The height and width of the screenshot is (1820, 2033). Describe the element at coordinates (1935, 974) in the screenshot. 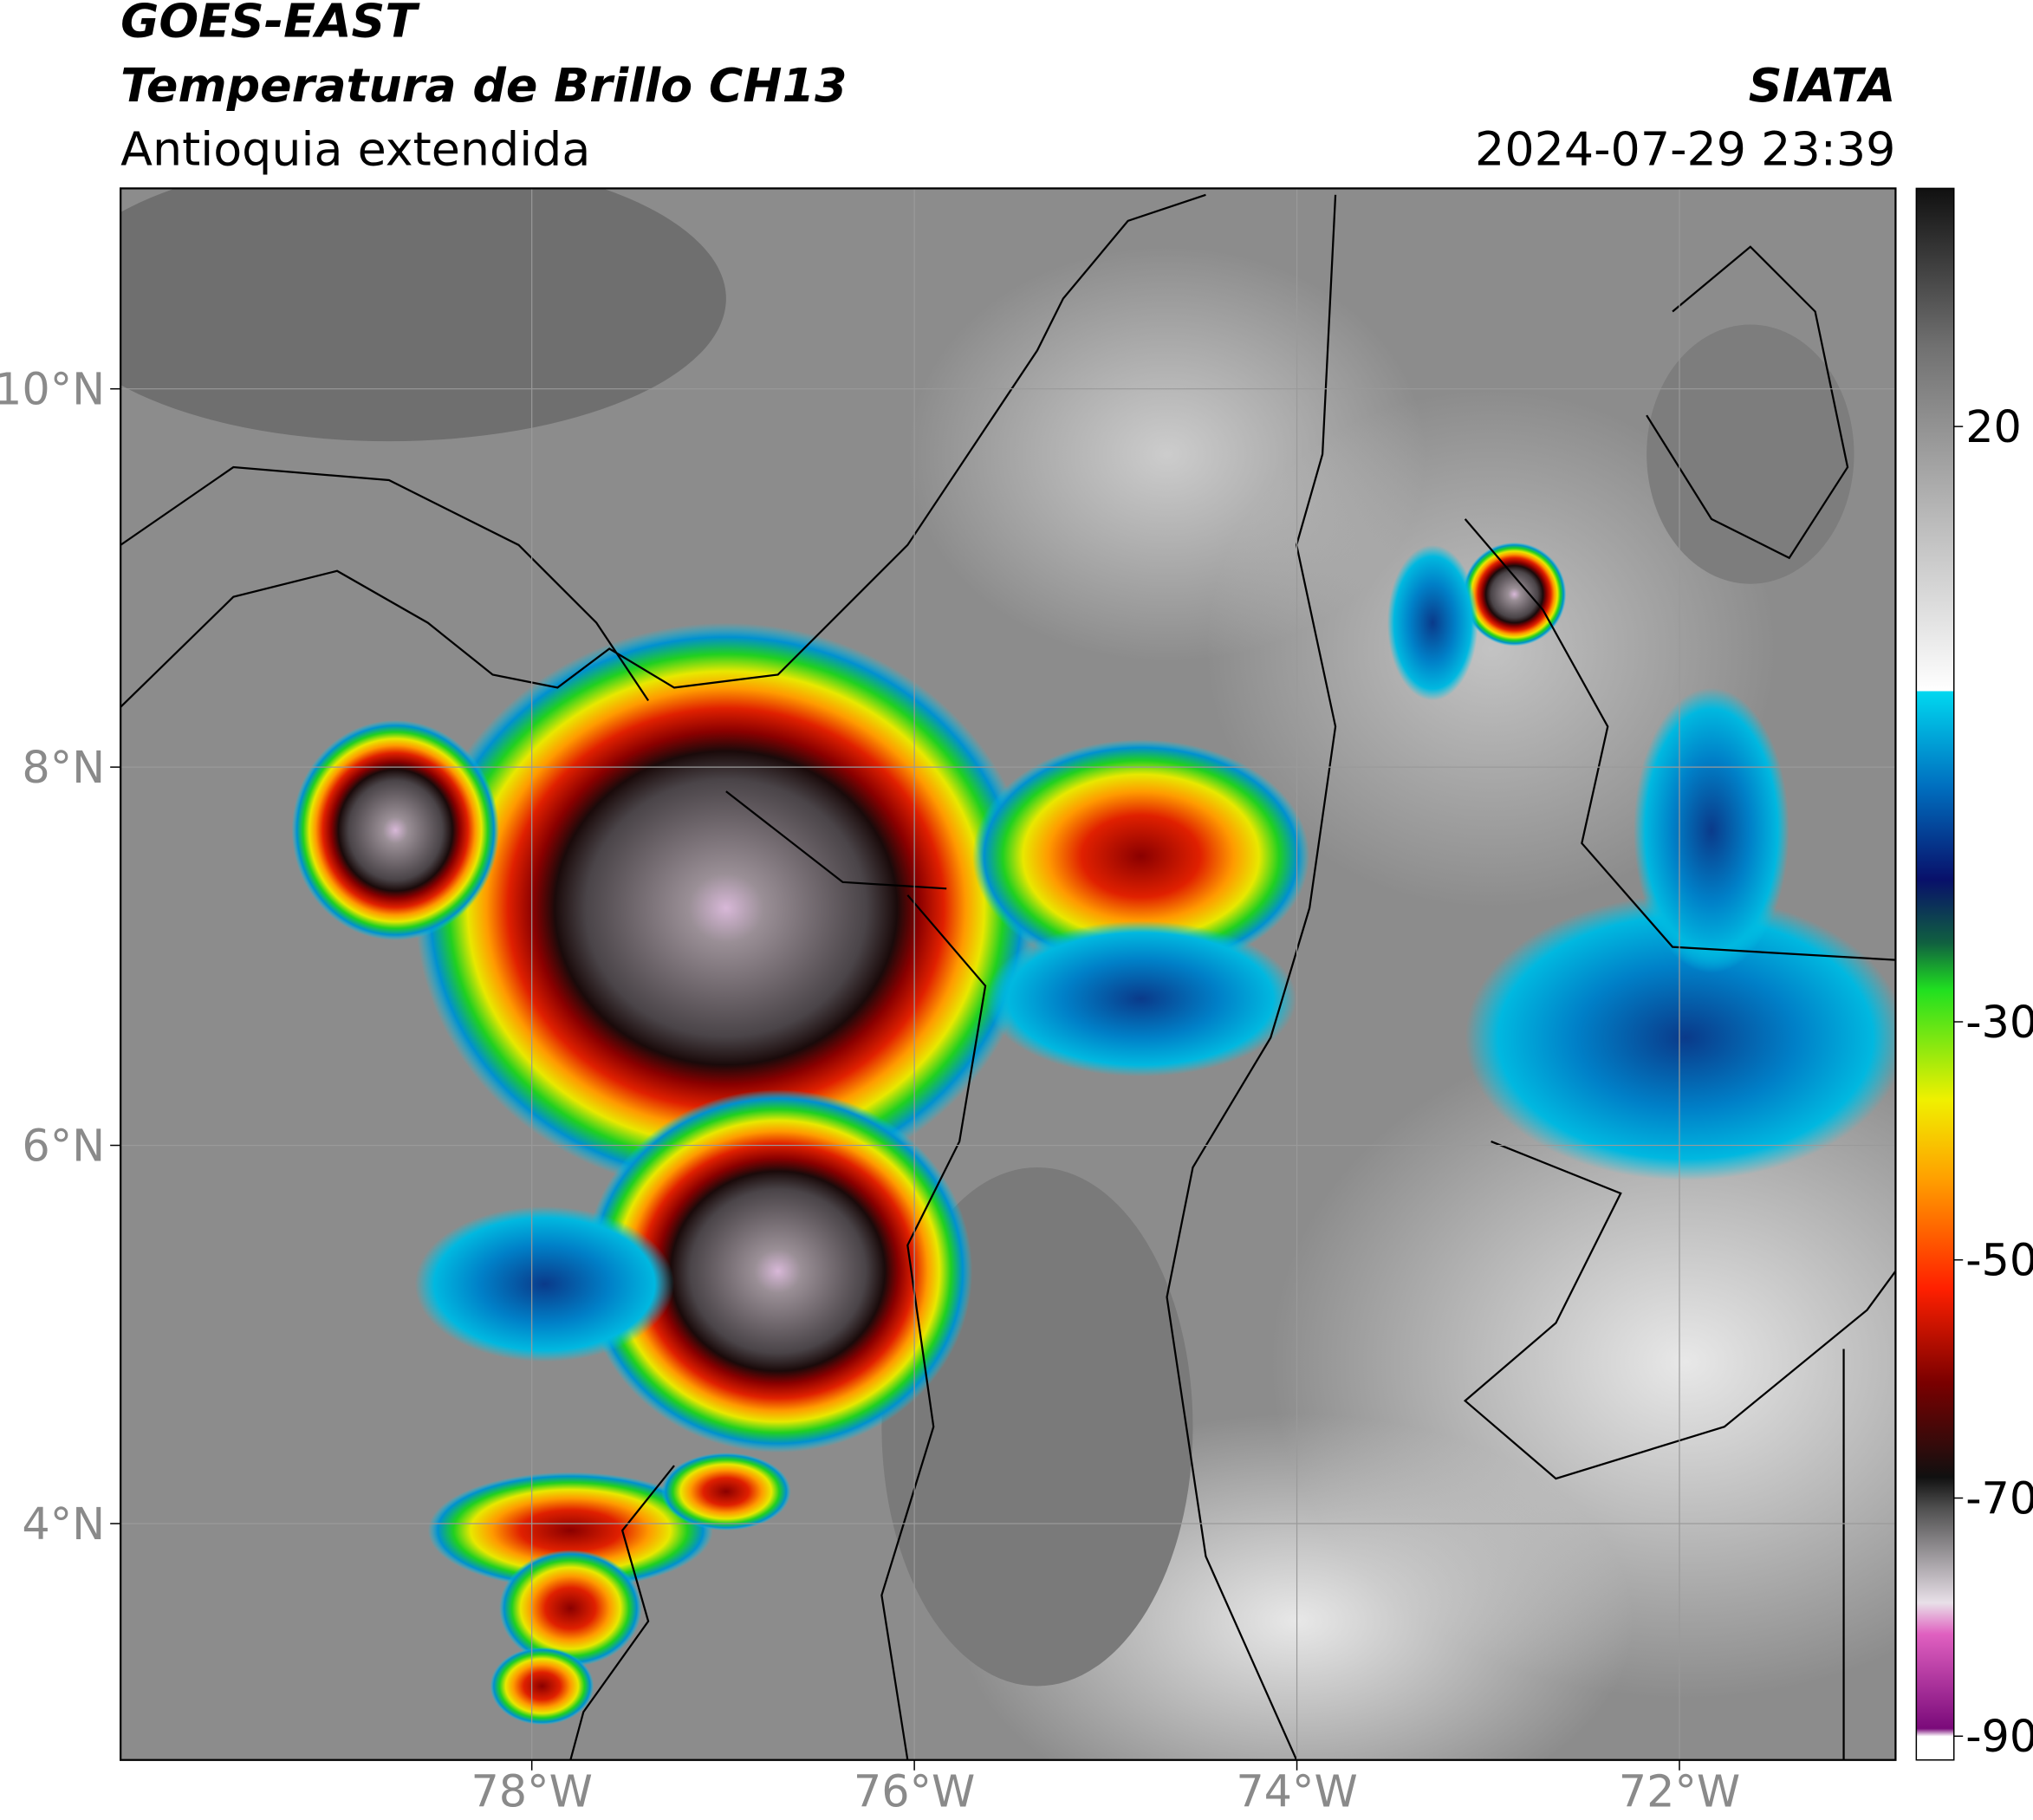

I see `colorbar` at that location.